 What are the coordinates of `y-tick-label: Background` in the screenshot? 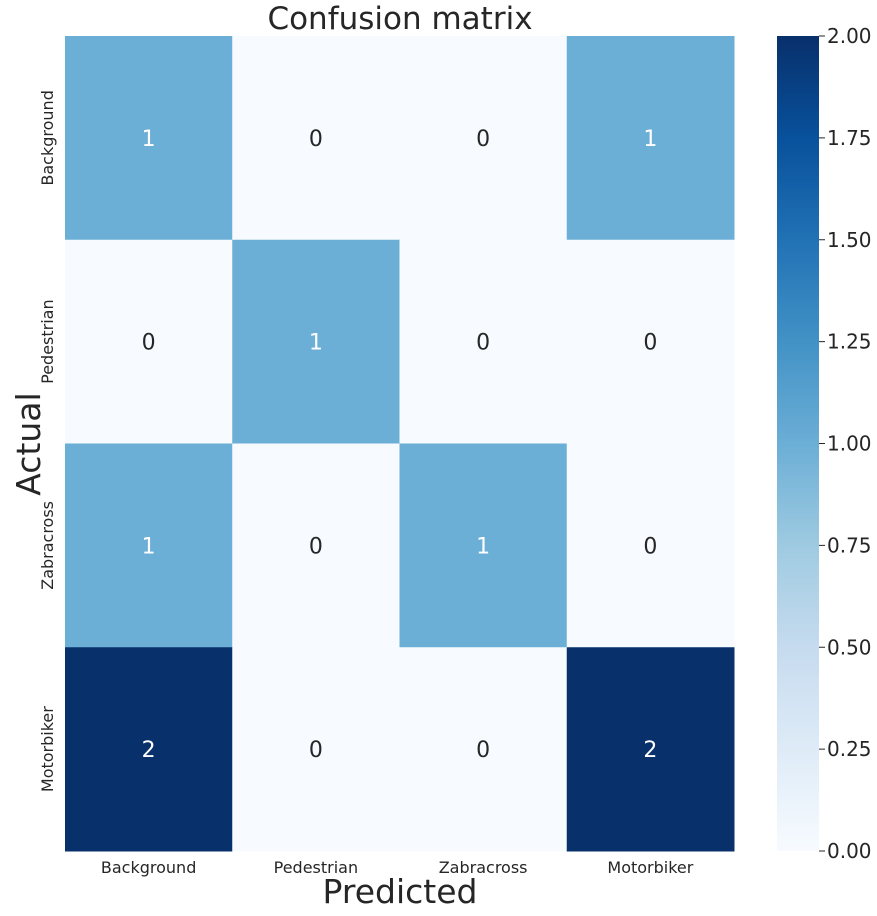 It's located at (47, 137).